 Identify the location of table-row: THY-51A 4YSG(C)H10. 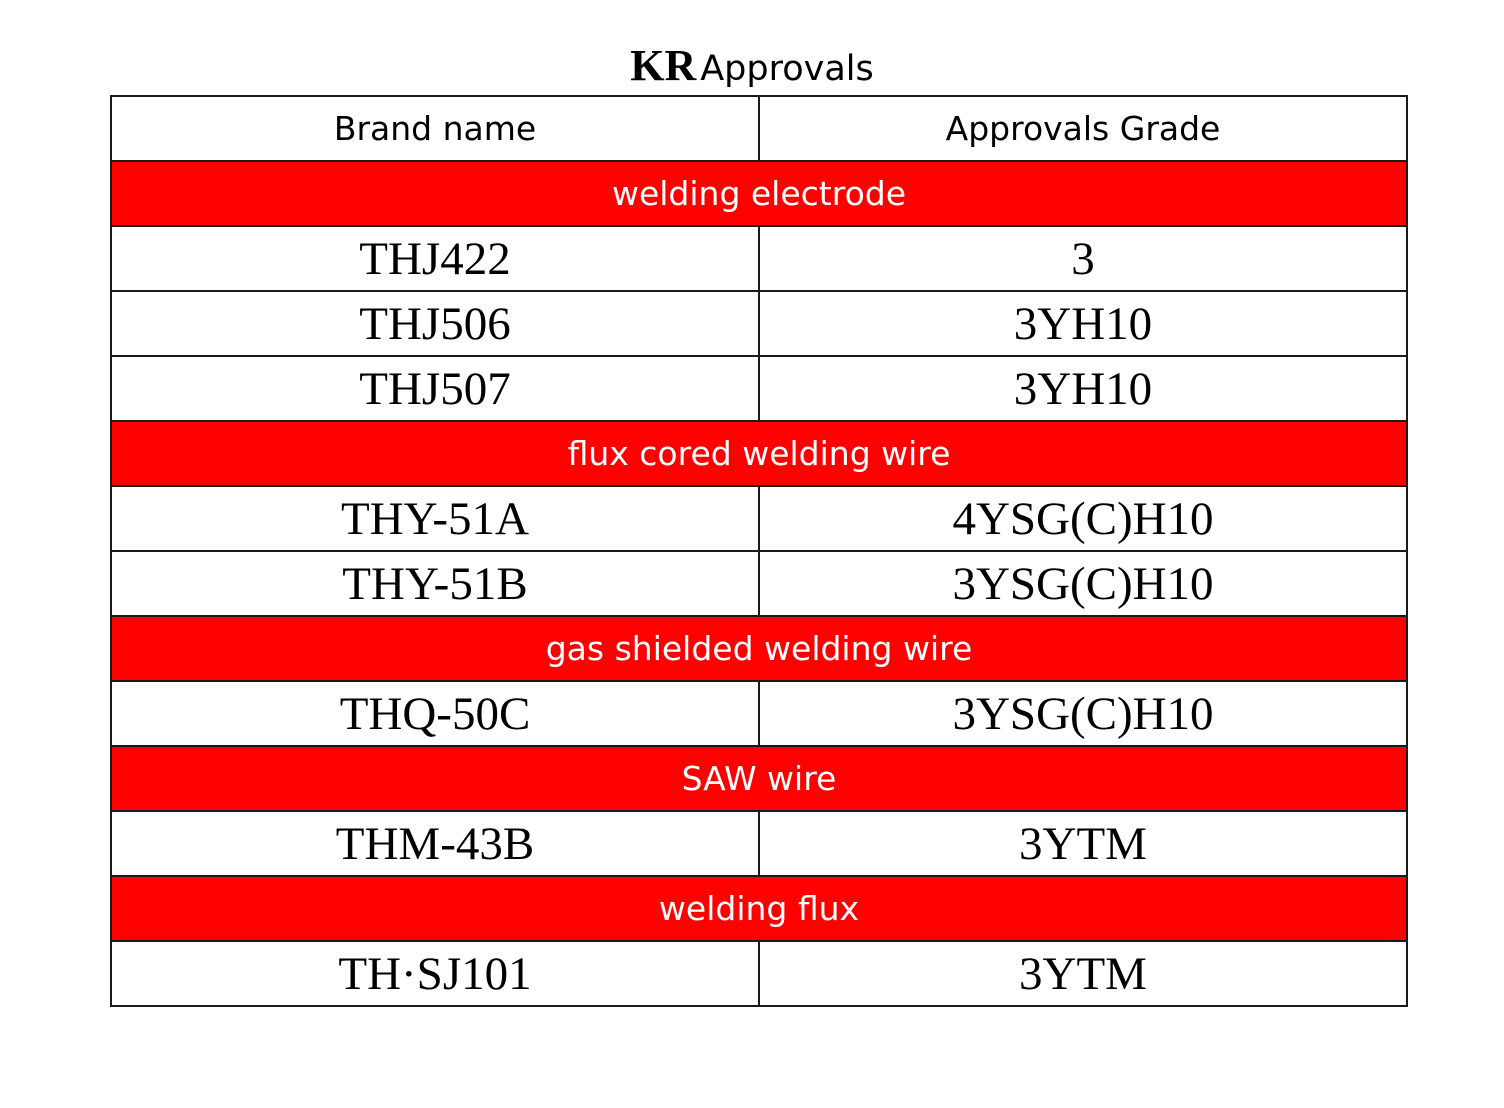
(759, 518).